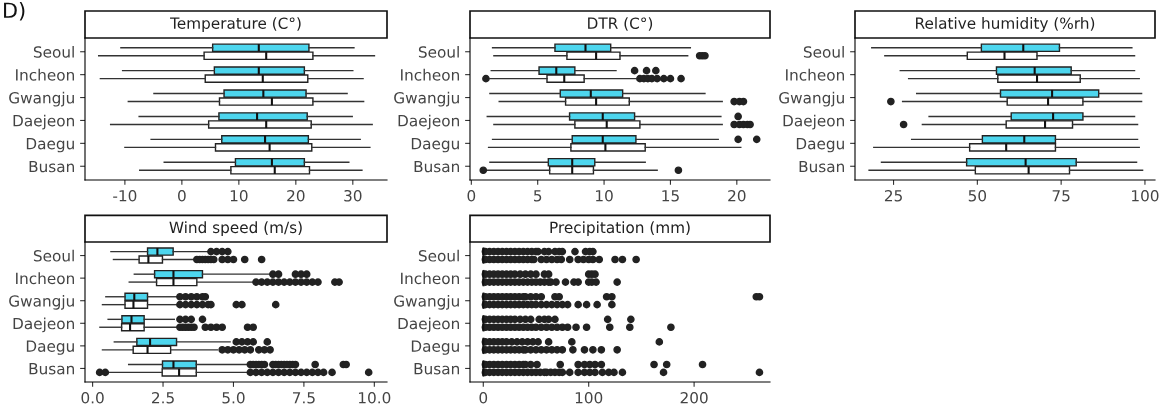 The width and height of the screenshot is (1174, 405). Describe the element at coordinates (235, 229) in the screenshot. I see `chart-title: Wind speed (m/s)` at that location.